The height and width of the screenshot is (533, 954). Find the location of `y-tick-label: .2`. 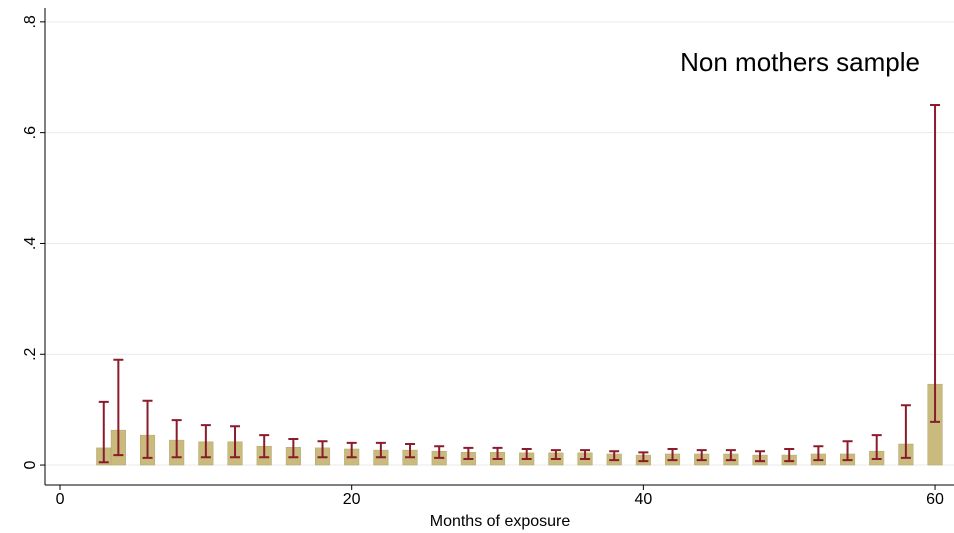

y-tick-label: .2 is located at coordinates (30, 353).